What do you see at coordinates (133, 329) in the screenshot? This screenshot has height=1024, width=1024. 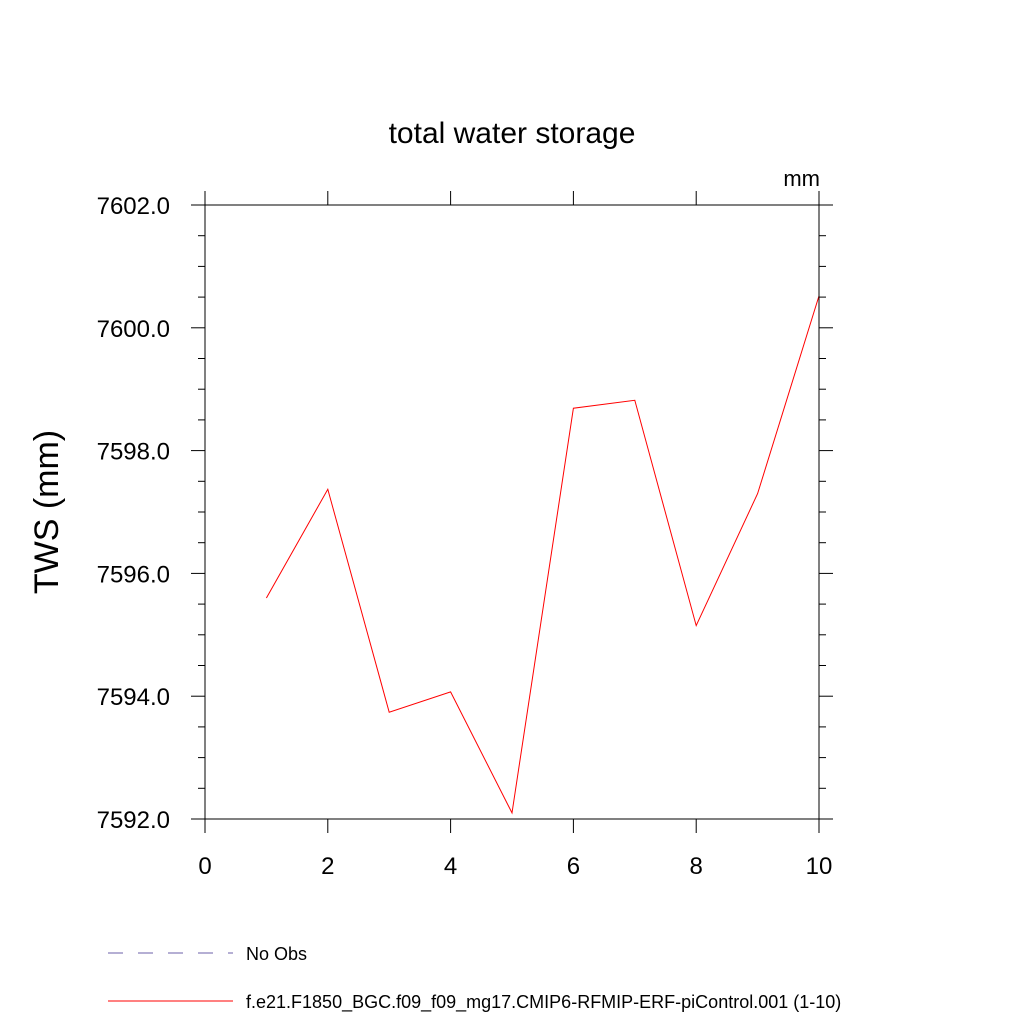 I see `y-tick-label: 7600.0` at bounding box center [133, 329].